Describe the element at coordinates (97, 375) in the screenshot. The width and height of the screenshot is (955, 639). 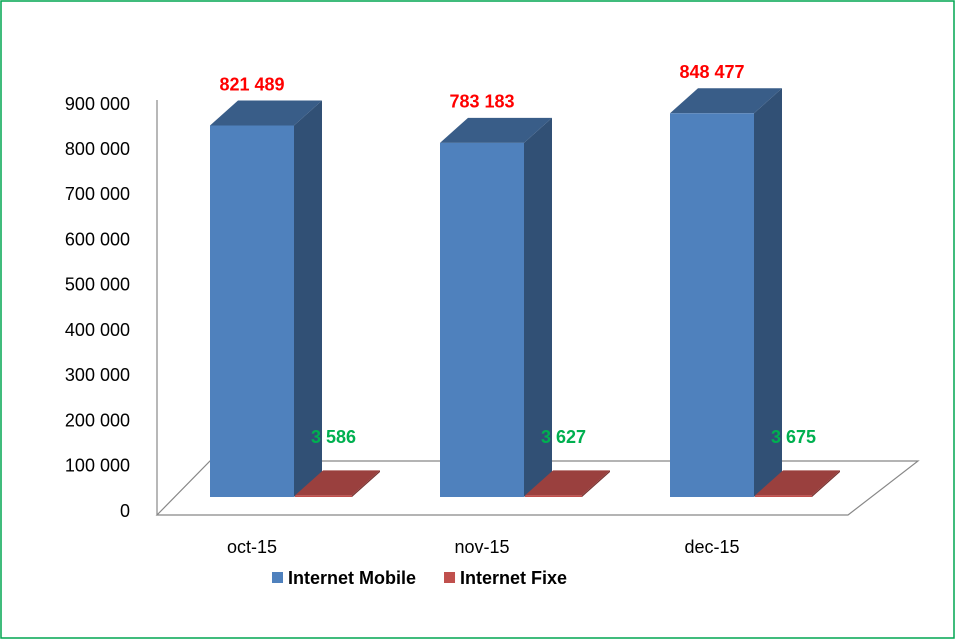
I see `y-tick-label: 300 000` at that location.